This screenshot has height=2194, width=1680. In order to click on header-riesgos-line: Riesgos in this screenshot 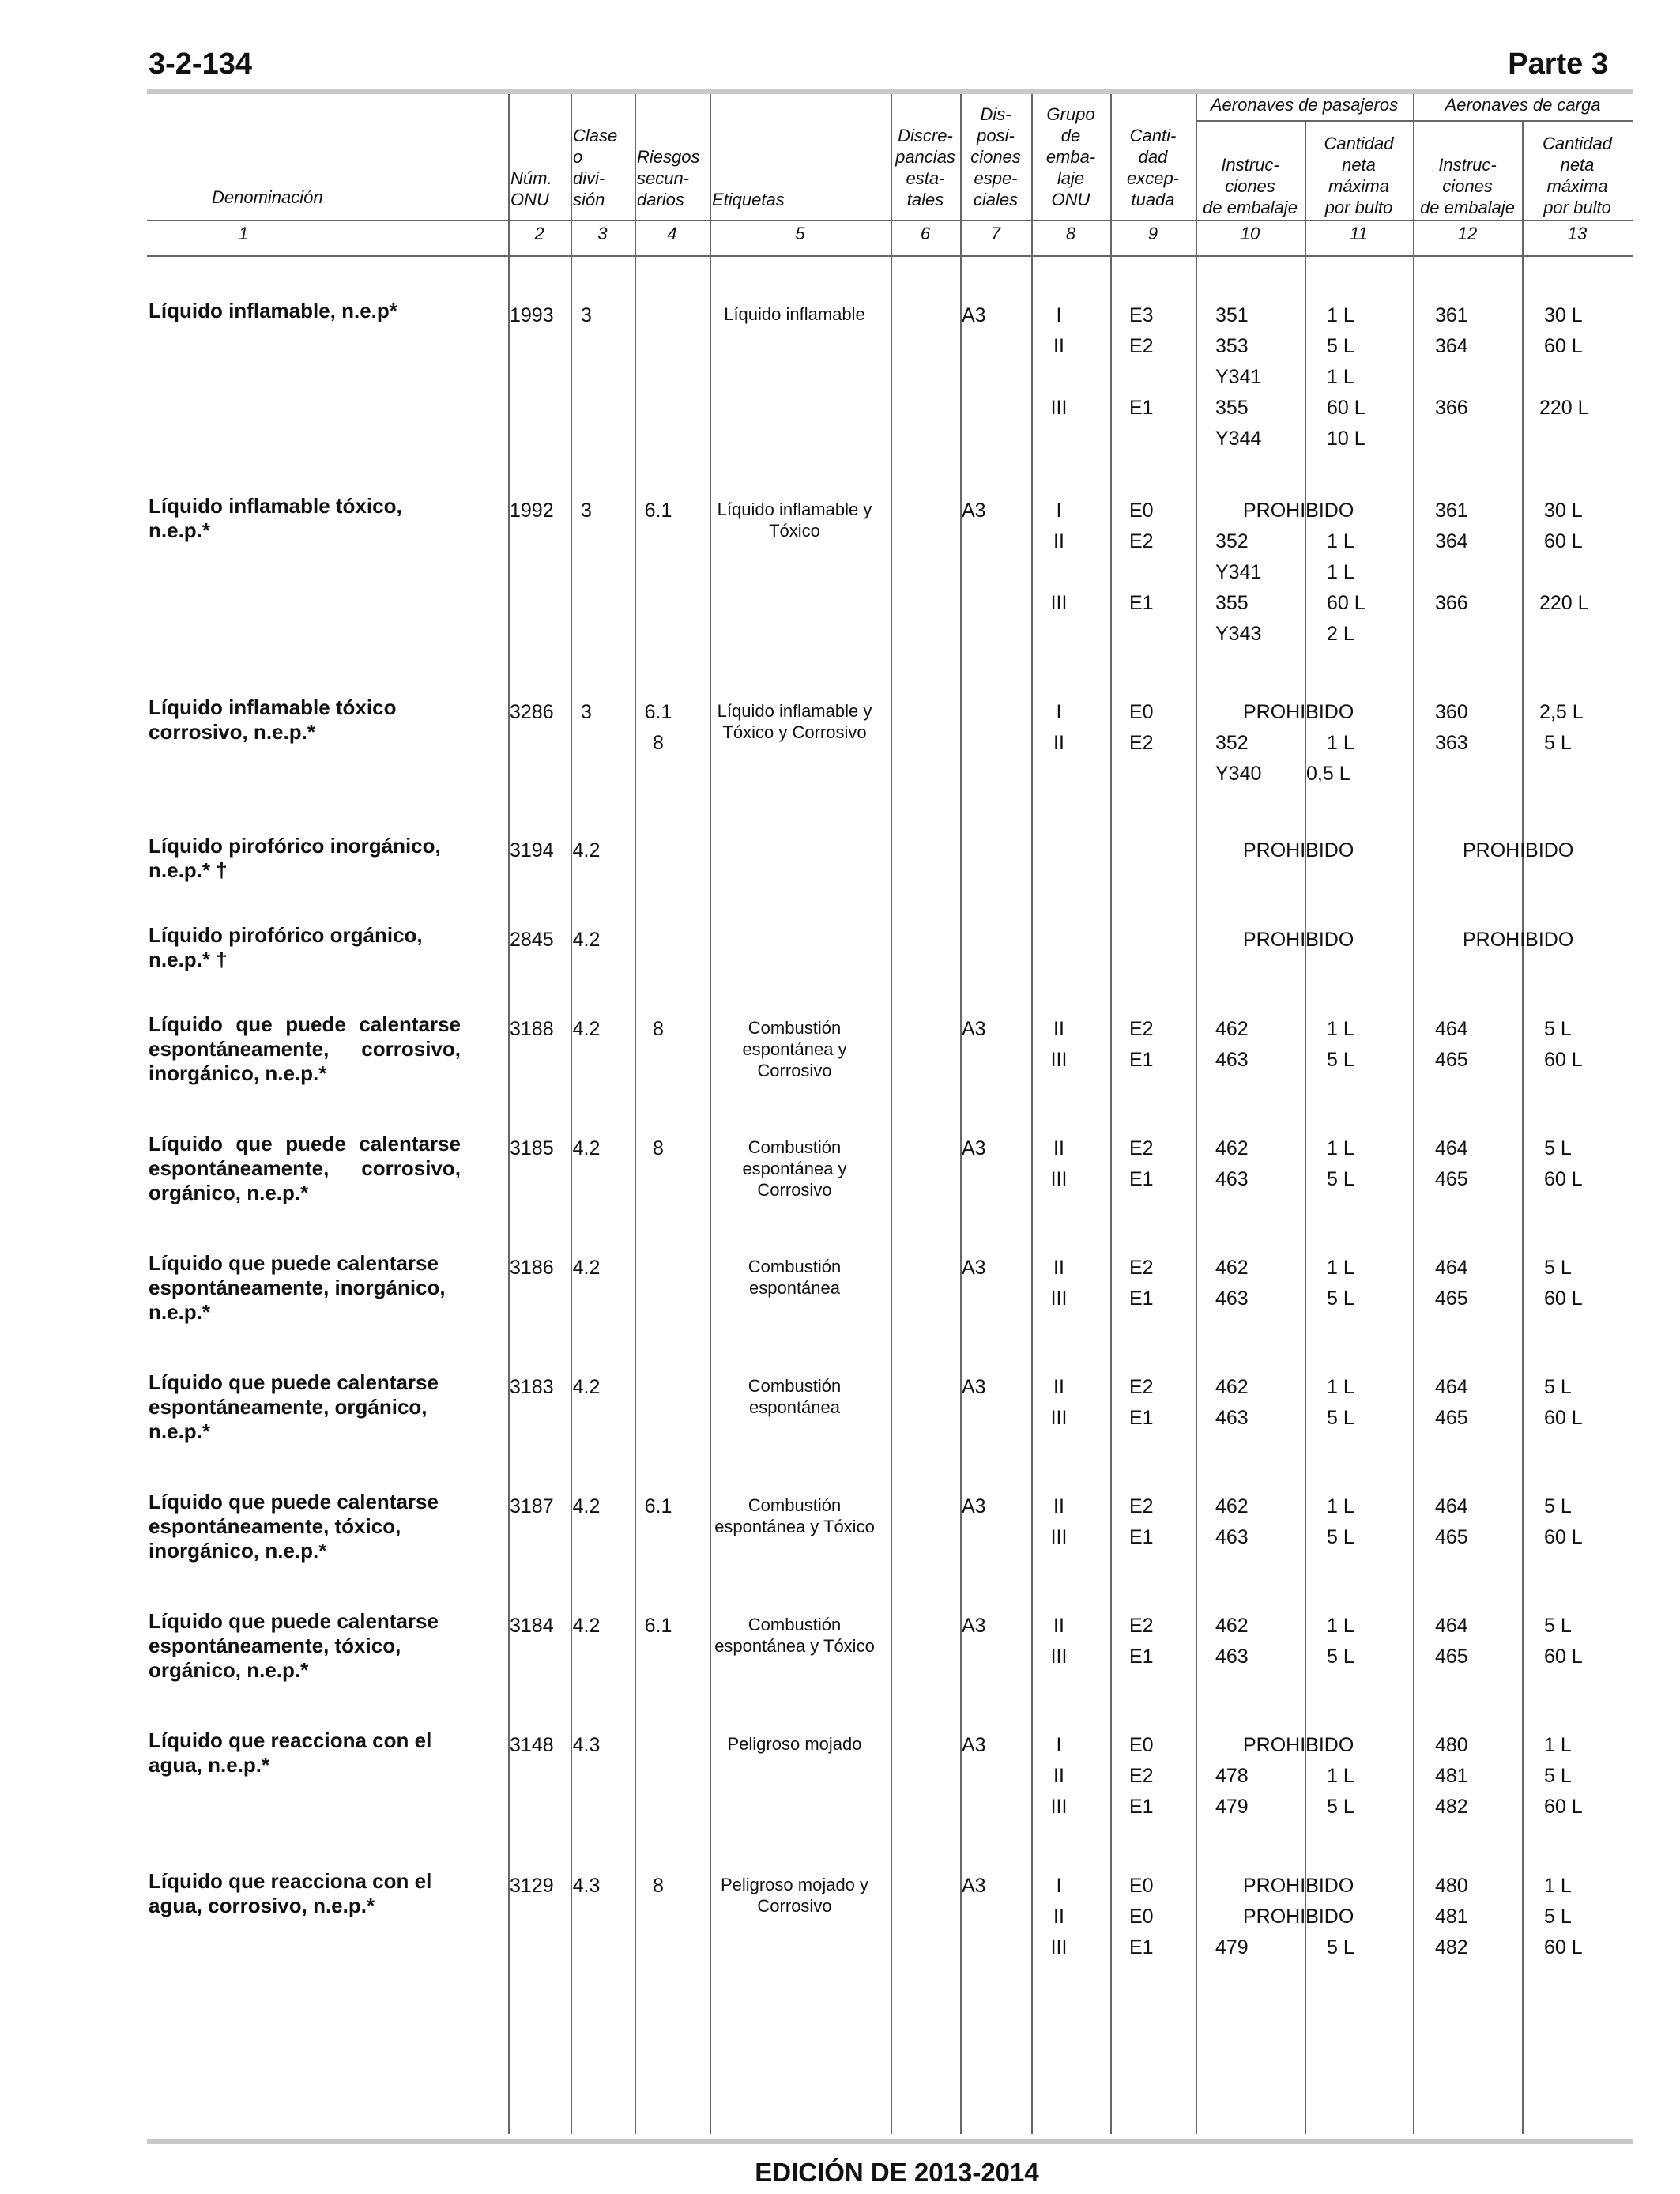, I will do `click(668, 157)`.